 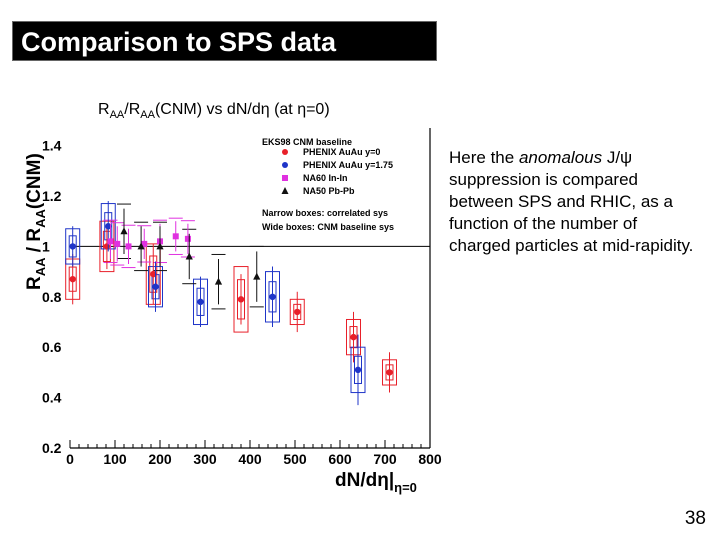 What do you see at coordinates (179, 42) in the screenshot?
I see `slide-title: Comparison to SPS data` at bounding box center [179, 42].